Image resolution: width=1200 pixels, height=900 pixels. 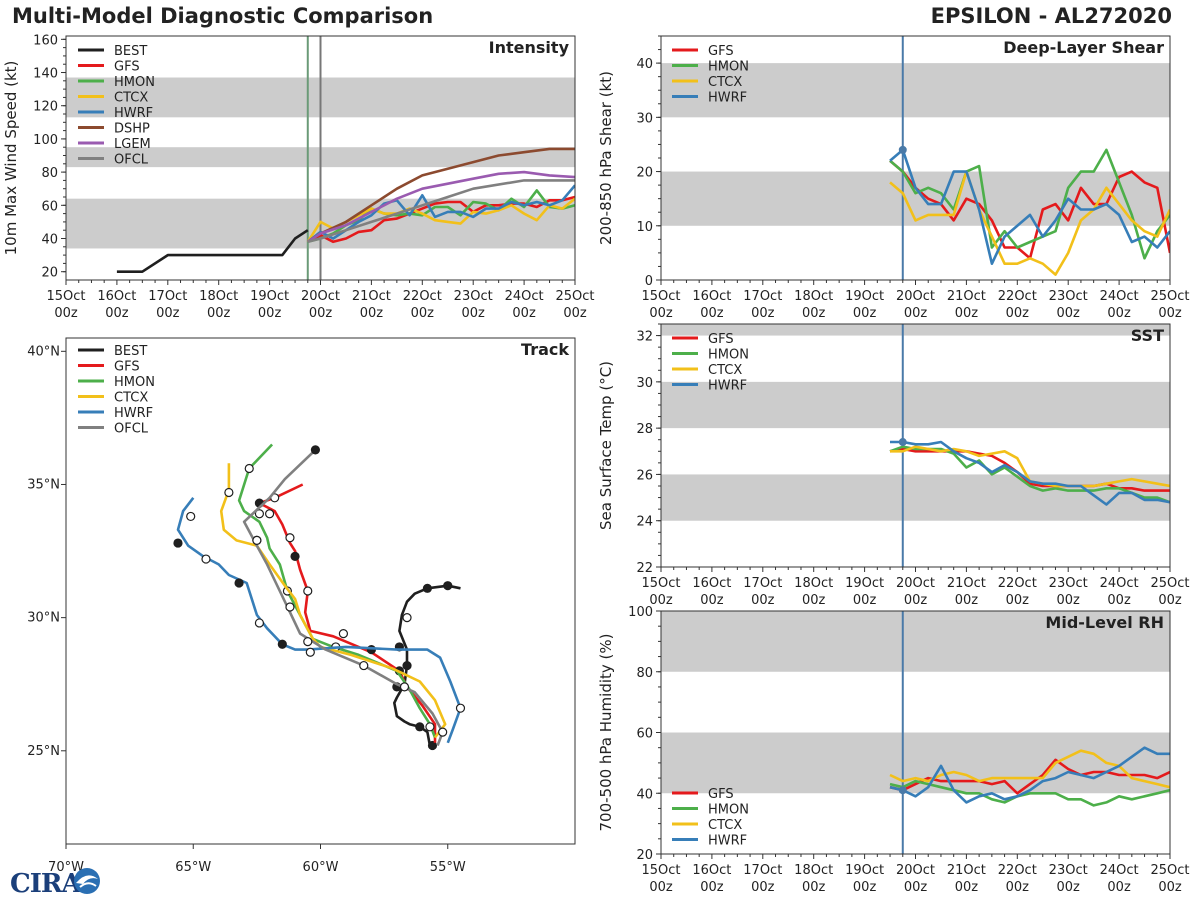 I want to click on rh-xtick-label-4: 19Oct, so click(x=864, y=870).